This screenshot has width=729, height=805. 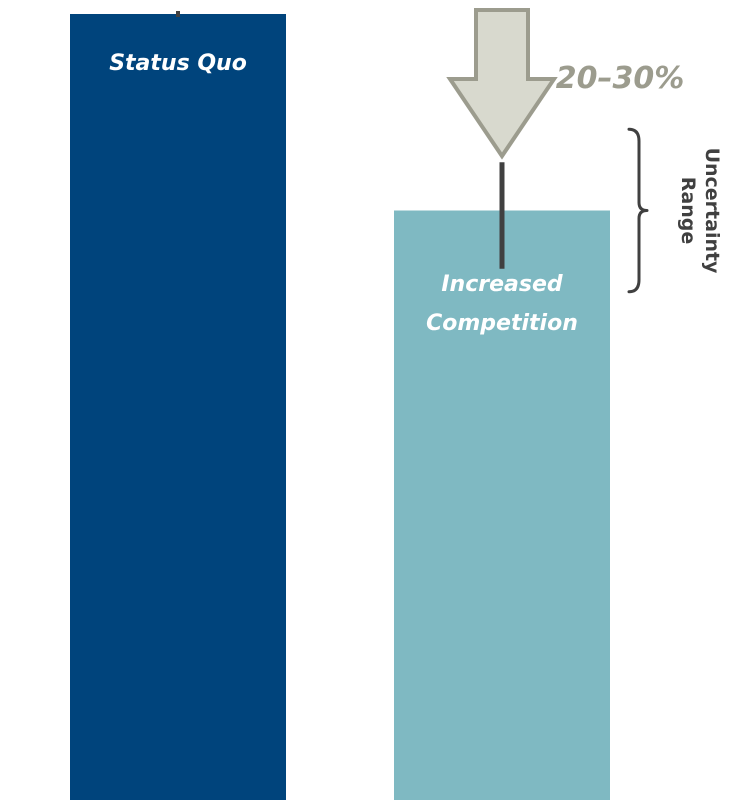 What do you see at coordinates (178, 63) in the screenshot?
I see `category-label-status-quo: Status Quo` at bounding box center [178, 63].